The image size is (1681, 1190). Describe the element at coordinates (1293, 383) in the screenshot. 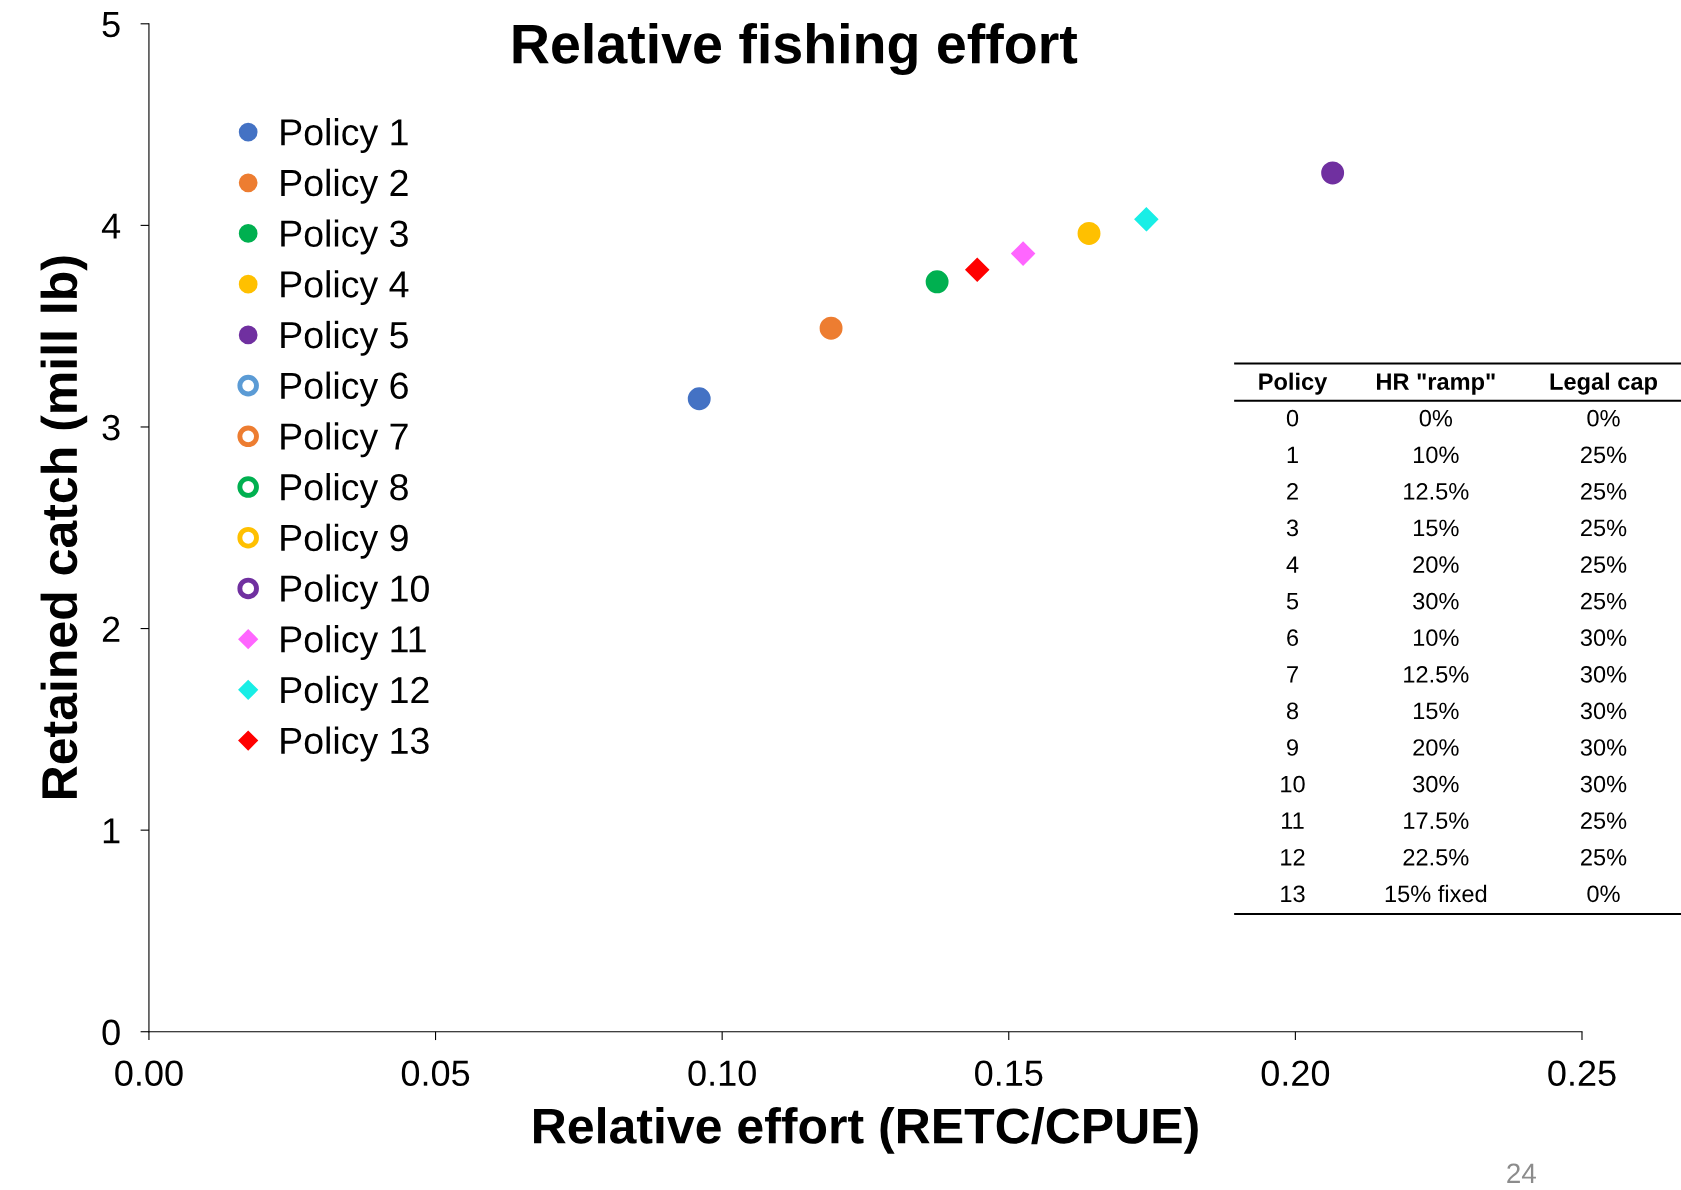

I see `annotation: Policy` at that location.